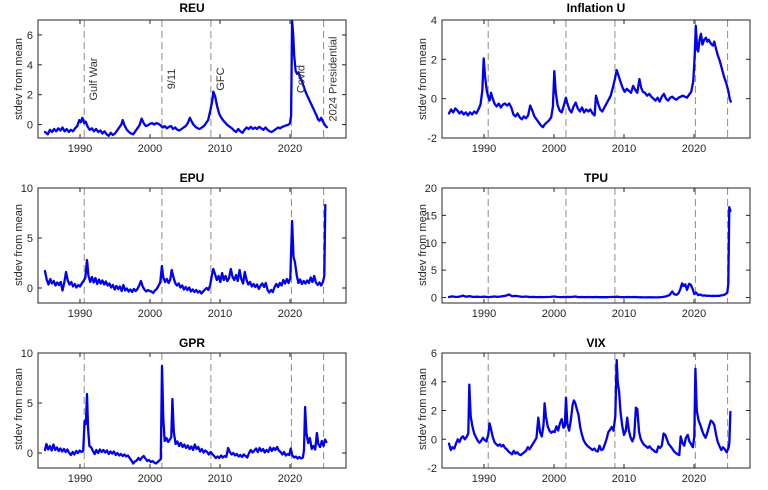 Image resolution: width=768 pixels, height=490 pixels. What do you see at coordinates (596, 178) in the screenshot?
I see `chart-title-tpu: TPU` at bounding box center [596, 178].